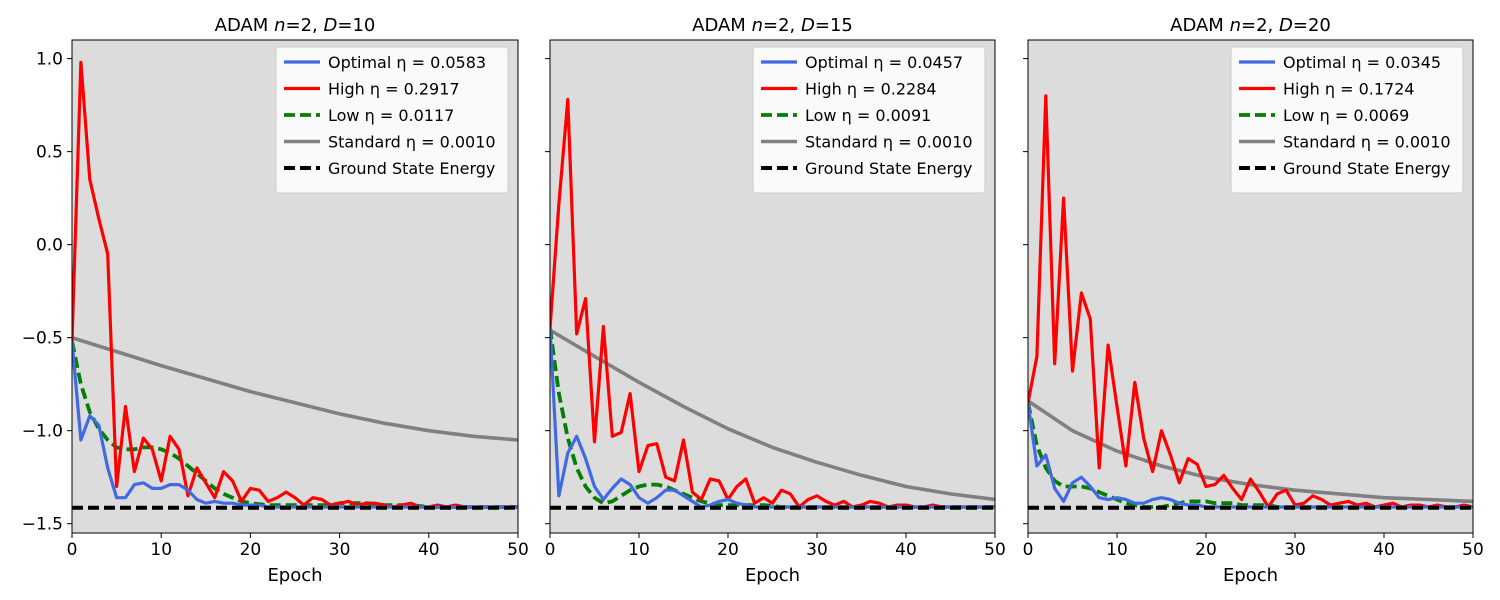 This screenshot has width=1500, height=600. I want to click on y-tick-label: −1.5, so click(42, 525).